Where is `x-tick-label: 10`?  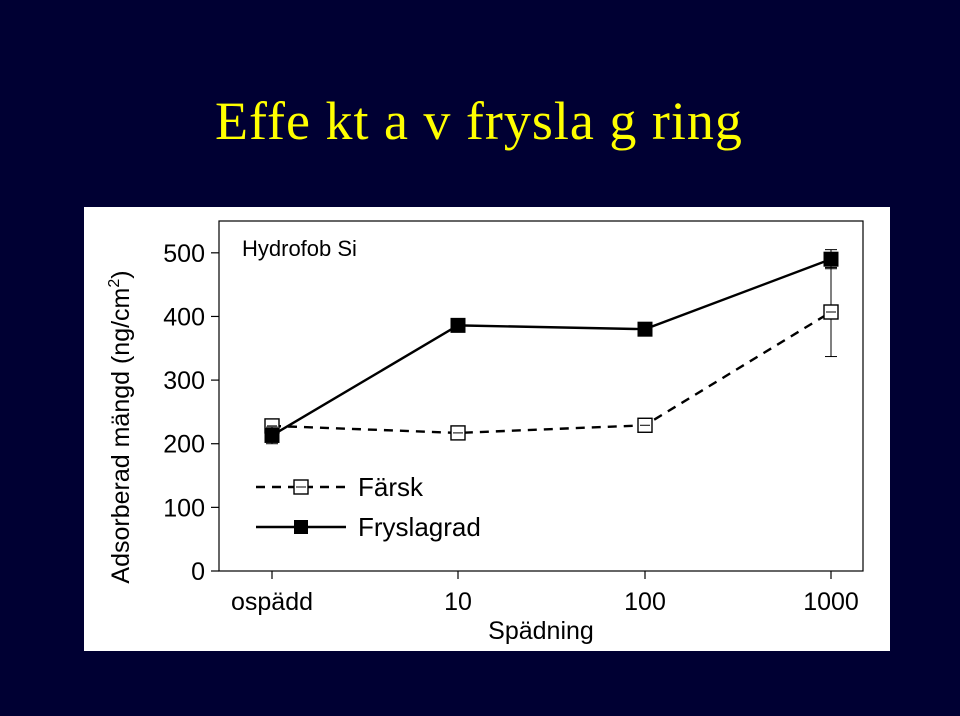
x-tick-label: 10 is located at coordinates (458, 602).